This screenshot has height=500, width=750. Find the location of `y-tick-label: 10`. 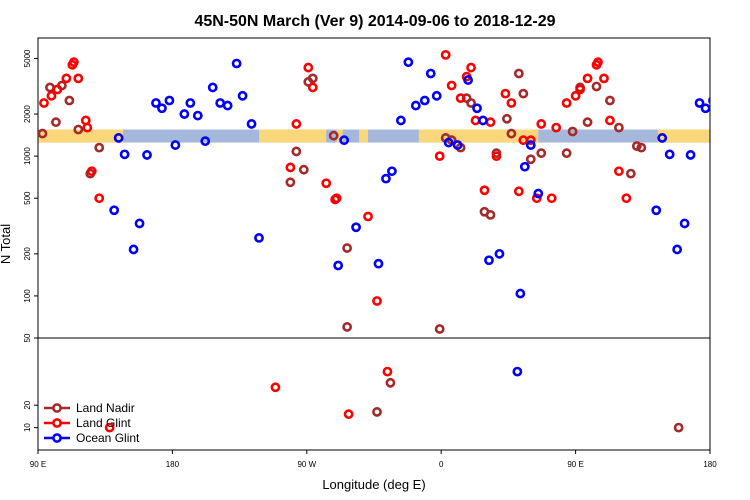

y-tick-label: 10 is located at coordinates (27, 427).